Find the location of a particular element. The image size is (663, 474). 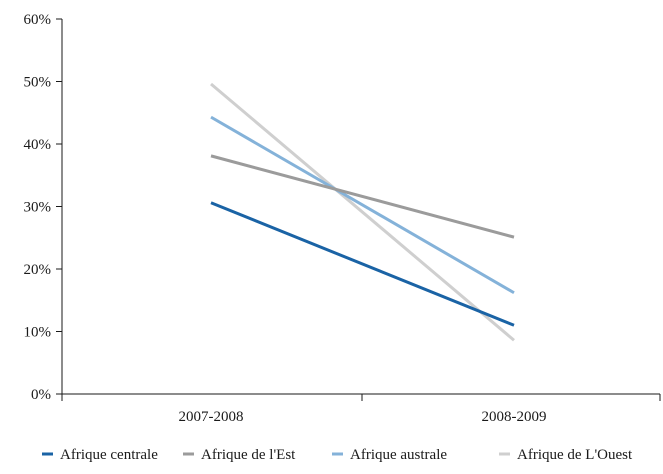

legend-label: Afrique centrale is located at coordinates (109, 455).